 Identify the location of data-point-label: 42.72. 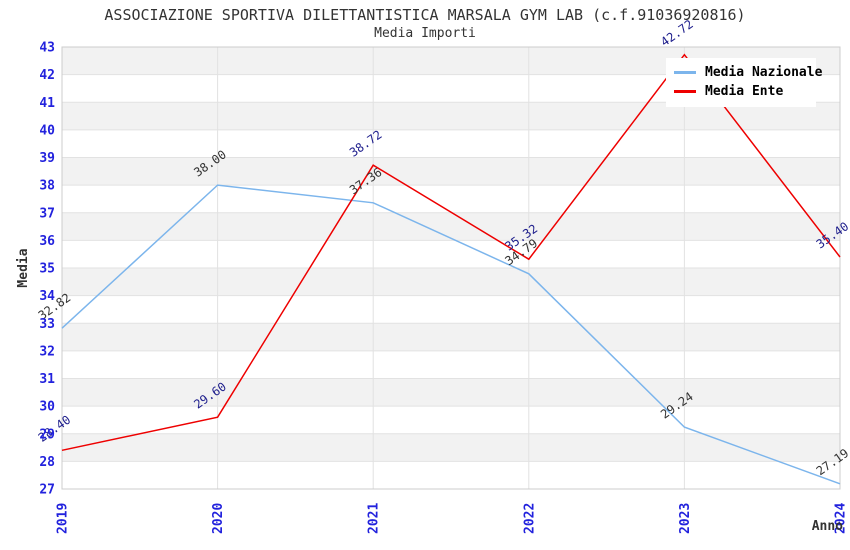
(677, 33).